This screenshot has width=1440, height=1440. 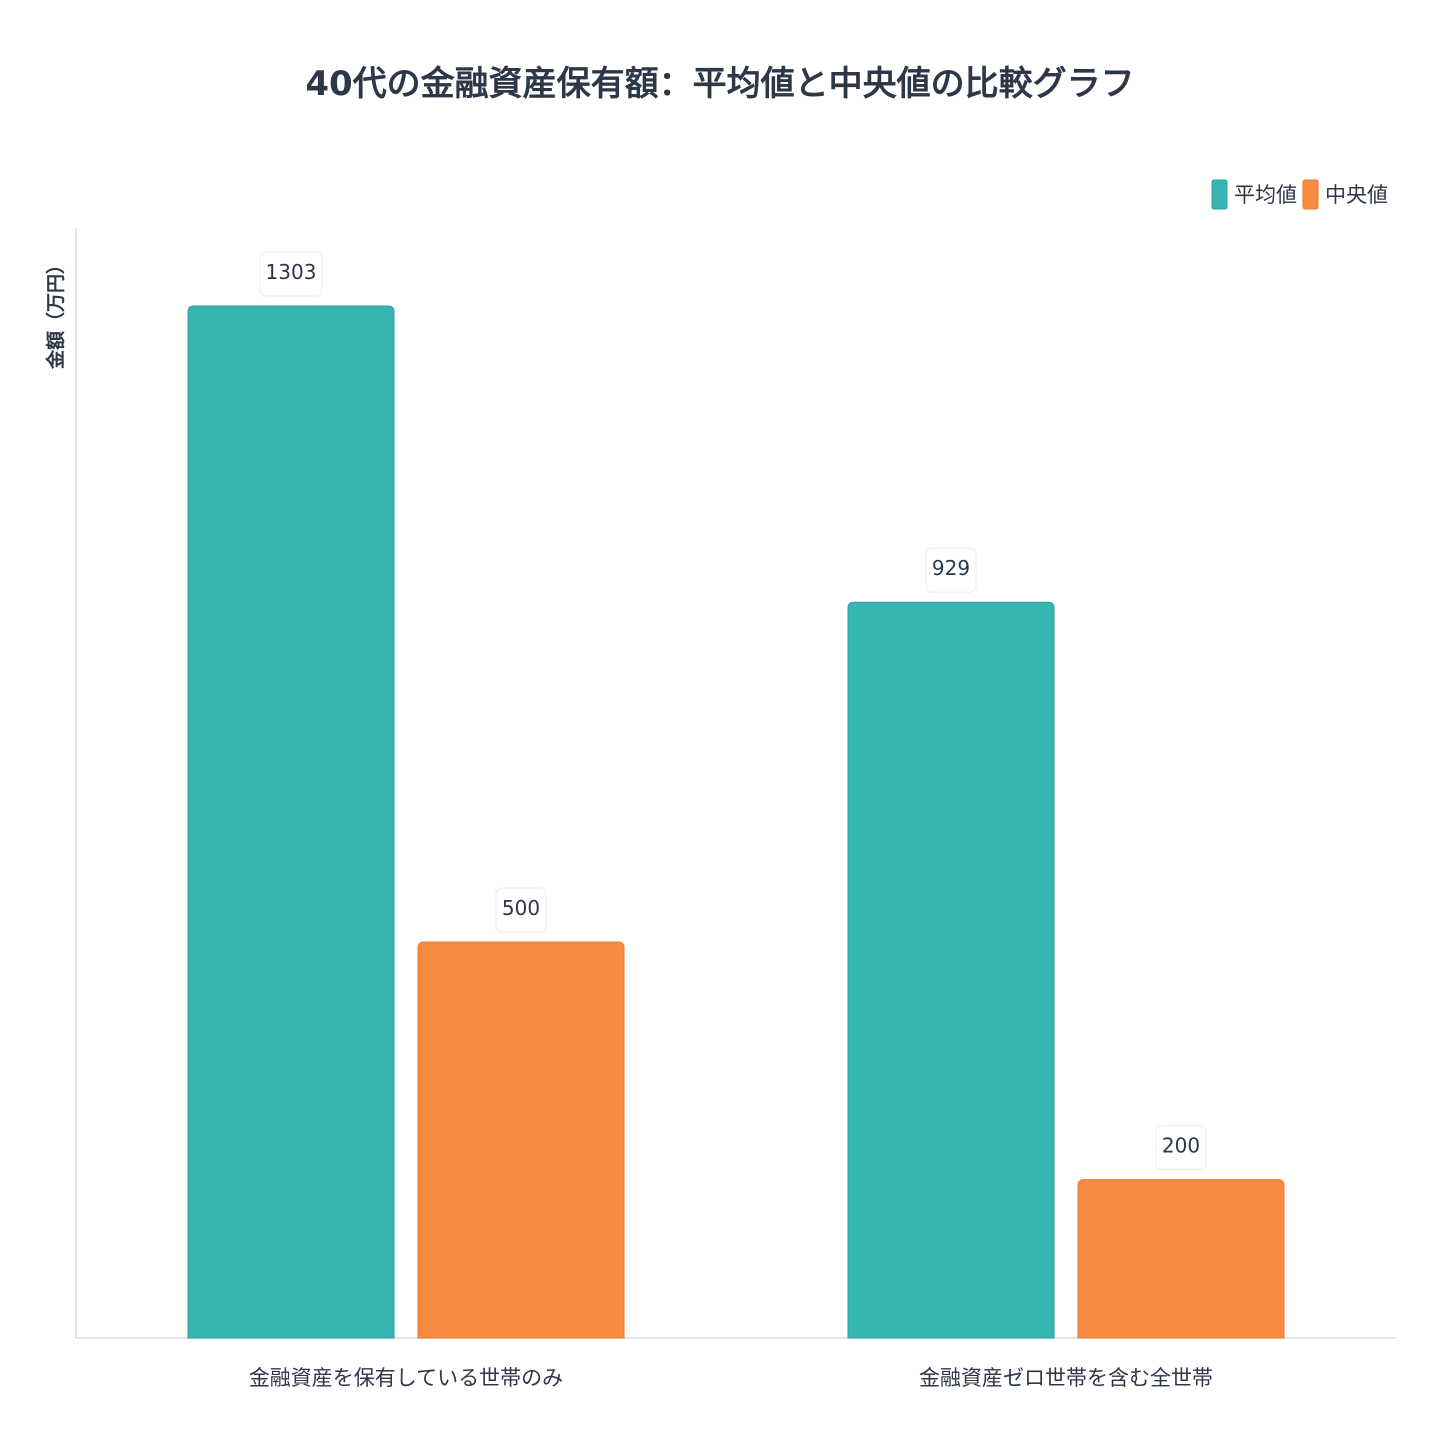 I want to click on value-label-0-1: 929, so click(x=951, y=568).